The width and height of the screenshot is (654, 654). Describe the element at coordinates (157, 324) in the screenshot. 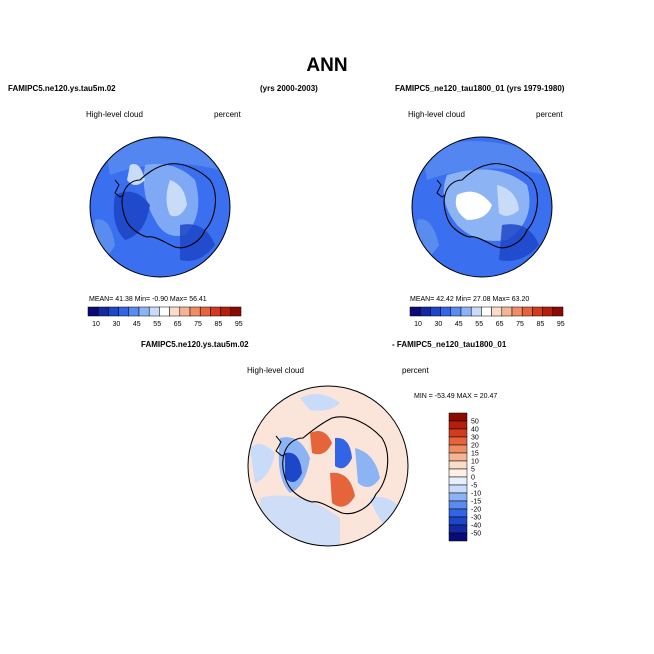

I see `panel1-colorbar-tick-label: 55` at that location.